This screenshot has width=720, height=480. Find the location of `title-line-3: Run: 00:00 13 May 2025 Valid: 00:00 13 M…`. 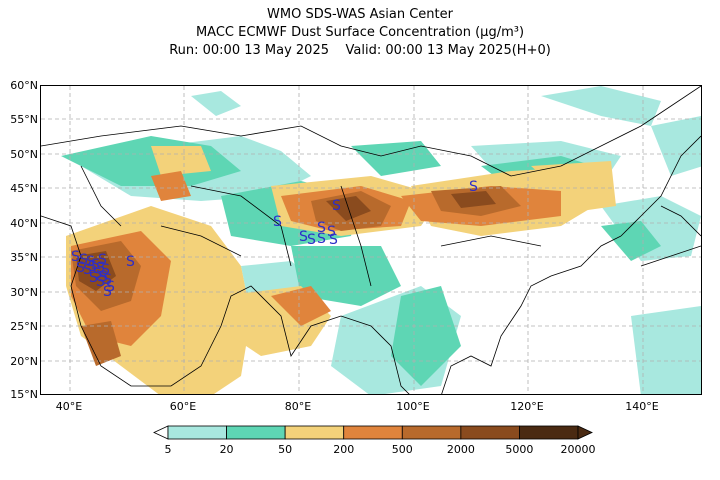

title-line-3: Run: 00:00 13 May 2025 Valid: 00:00 13 M… is located at coordinates (360, 50).